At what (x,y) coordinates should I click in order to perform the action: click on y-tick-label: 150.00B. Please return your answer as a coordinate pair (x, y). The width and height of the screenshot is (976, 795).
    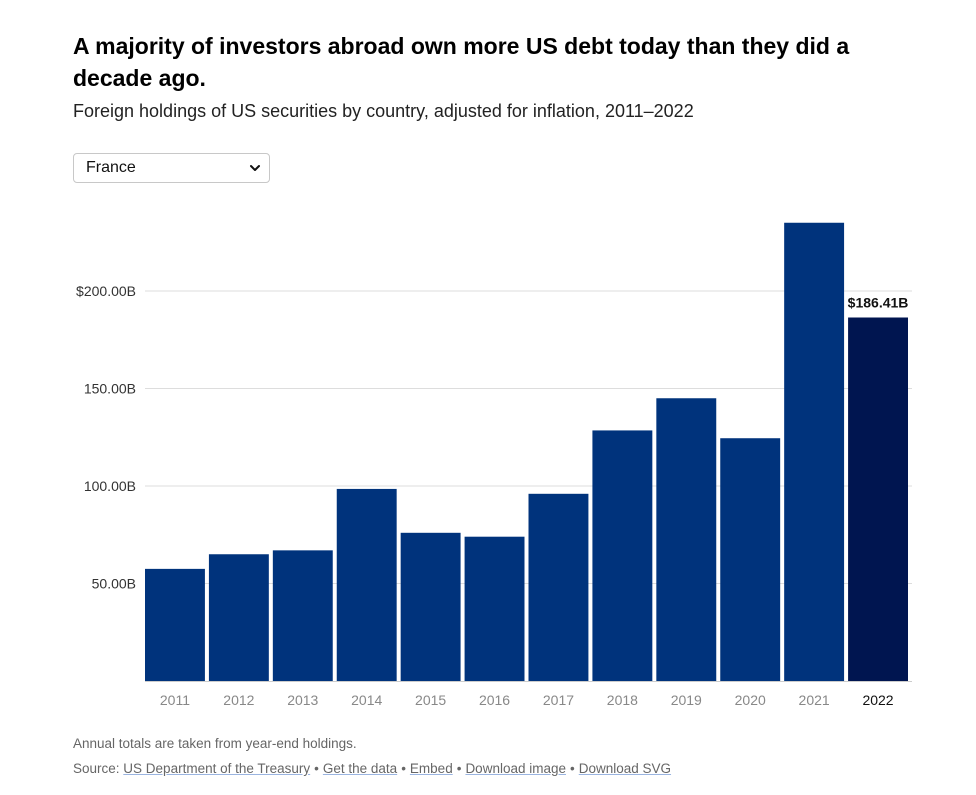
    Looking at the image, I should click on (110, 389).